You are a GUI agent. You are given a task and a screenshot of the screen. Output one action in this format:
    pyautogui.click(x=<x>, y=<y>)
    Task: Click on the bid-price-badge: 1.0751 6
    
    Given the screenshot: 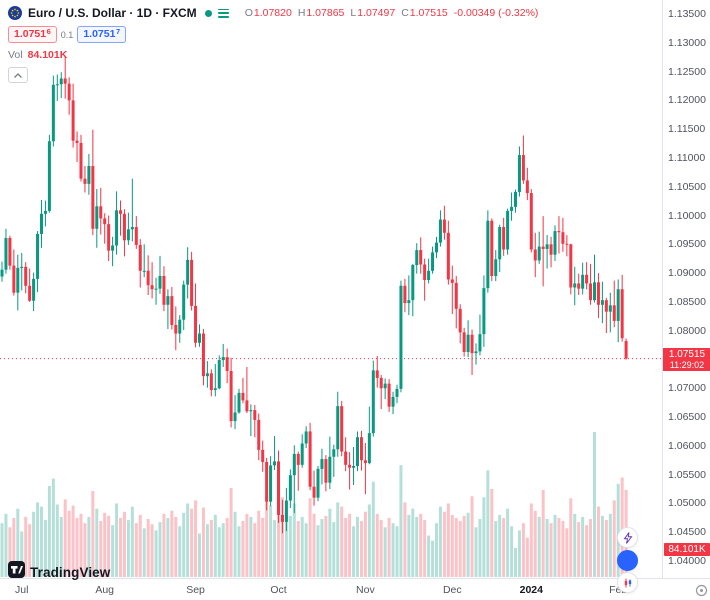 What is the action you would take?
    pyautogui.click(x=32, y=34)
    